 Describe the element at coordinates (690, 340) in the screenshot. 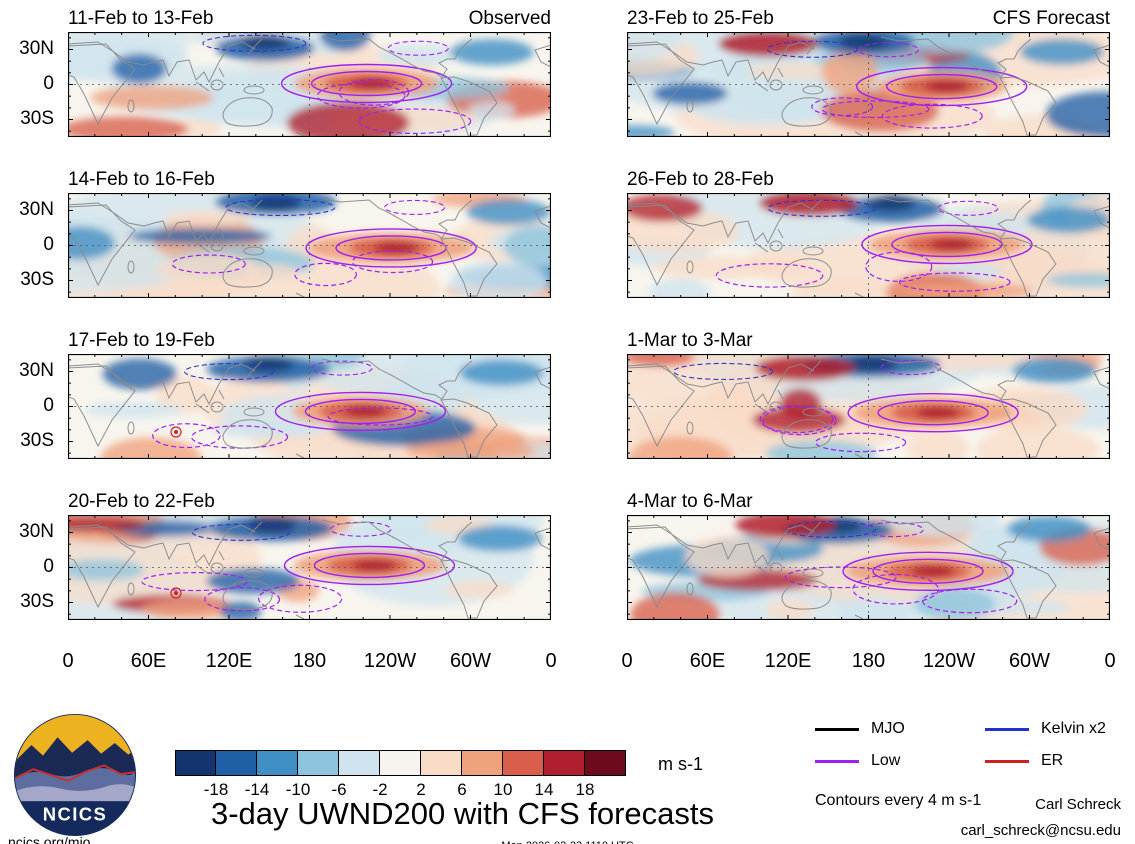

I see `panel-date-label: 1-Mar to 3-Mar` at that location.